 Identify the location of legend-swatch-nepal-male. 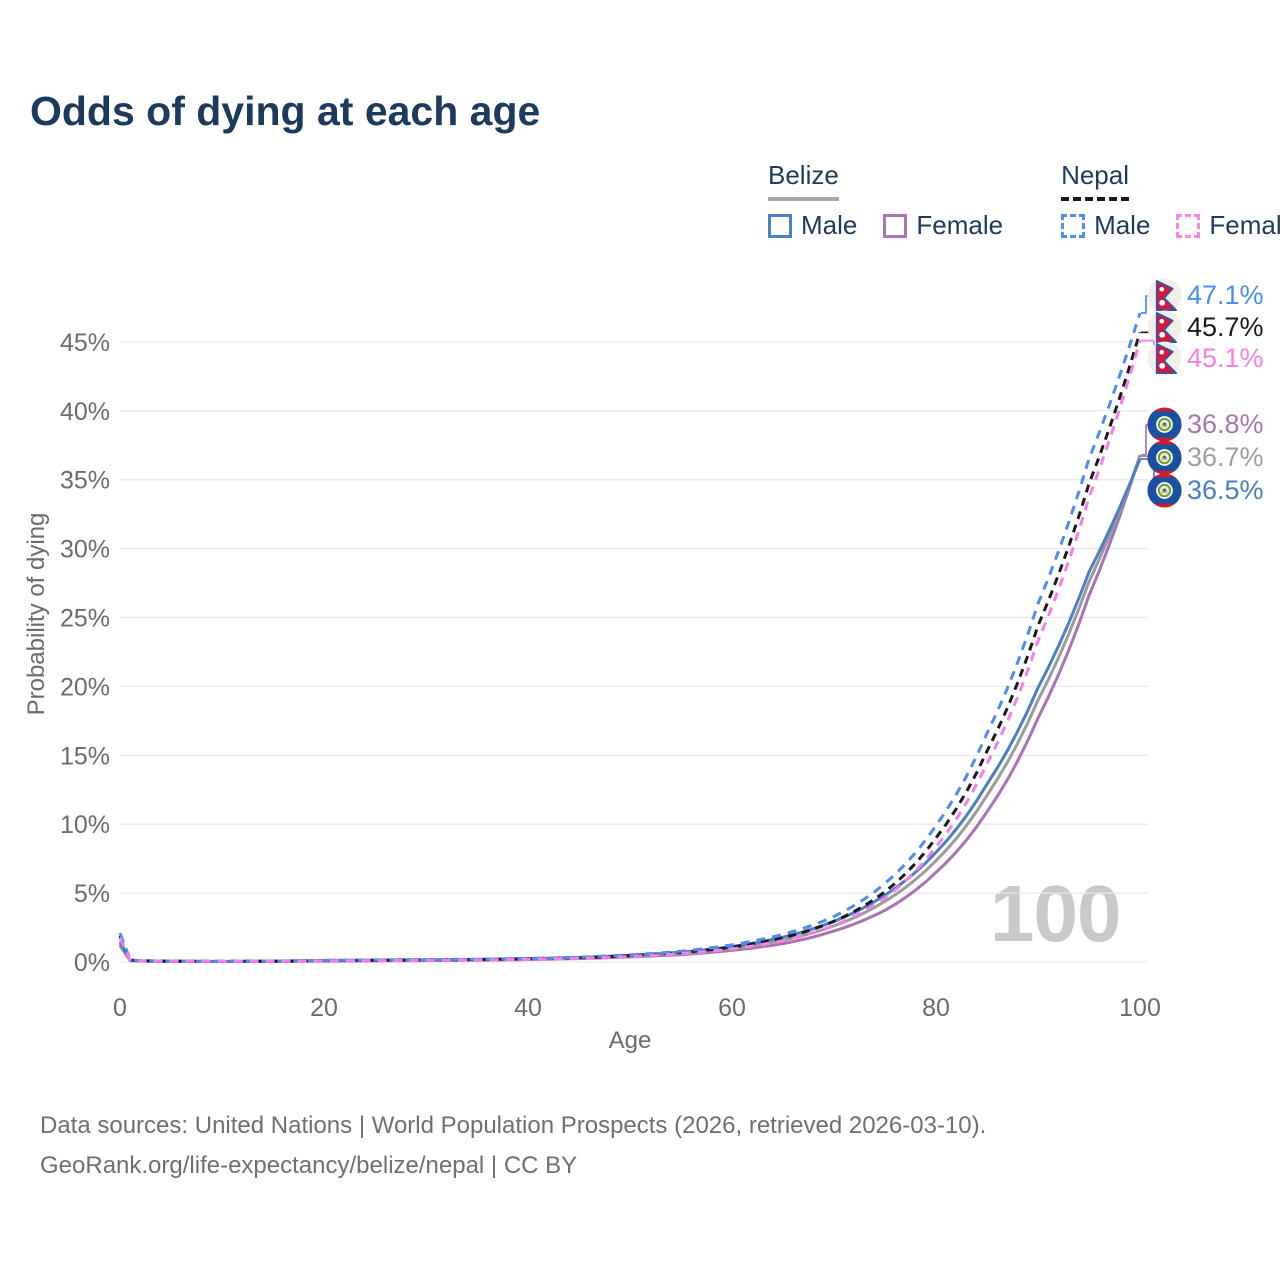
(1073, 225).